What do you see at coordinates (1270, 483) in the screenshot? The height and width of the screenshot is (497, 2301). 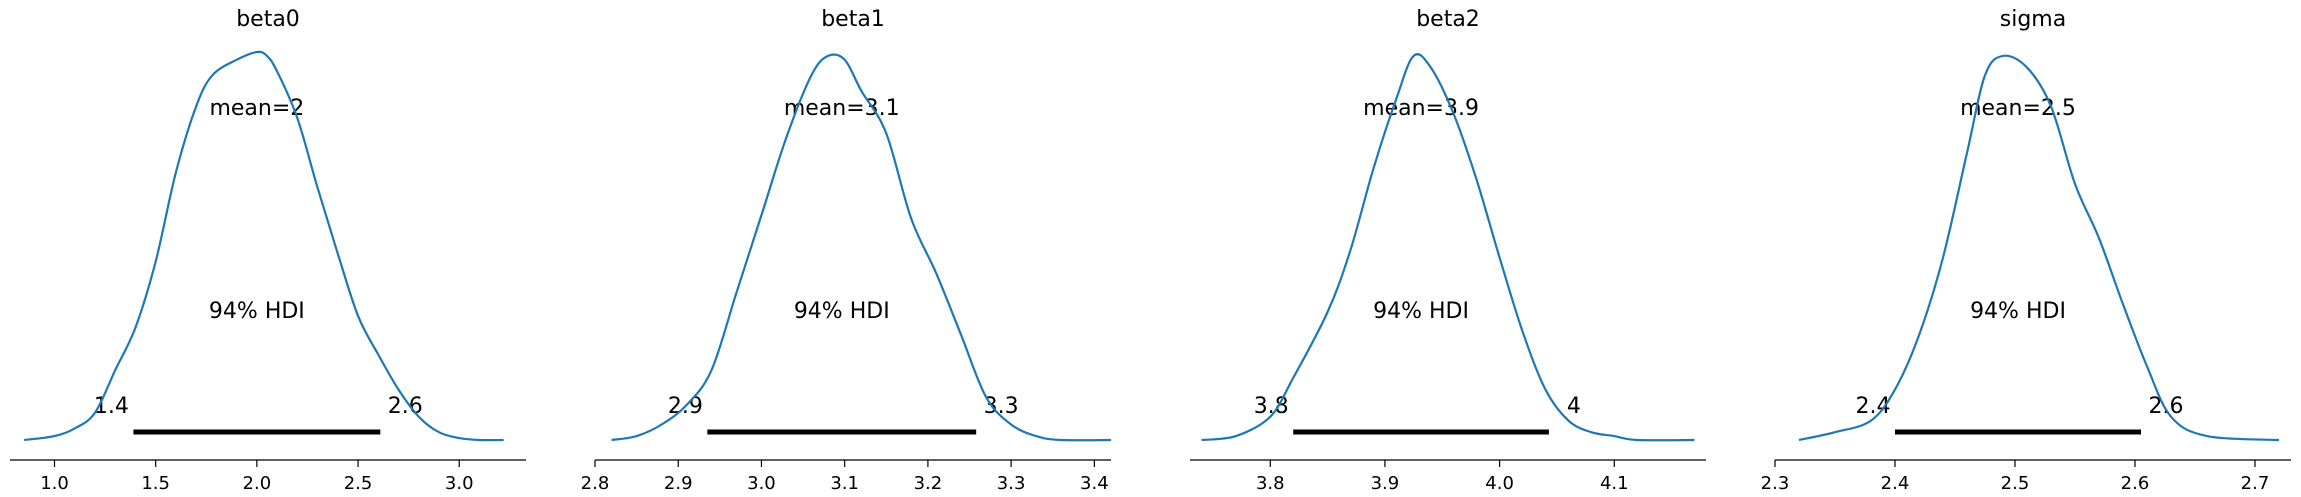 I see `x-tick-label: 3.8` at bounding box center [1270, 483].